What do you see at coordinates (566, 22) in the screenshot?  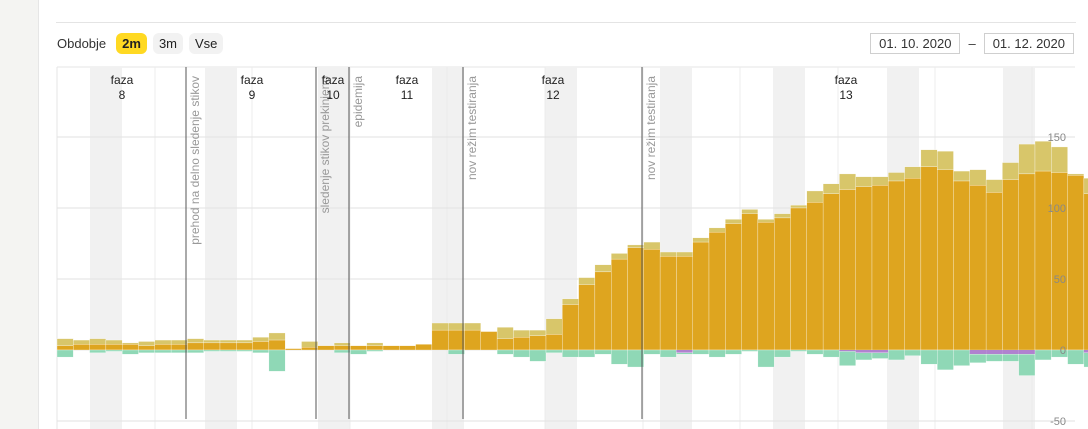 I see `divider` at bounding box center [566, 22].